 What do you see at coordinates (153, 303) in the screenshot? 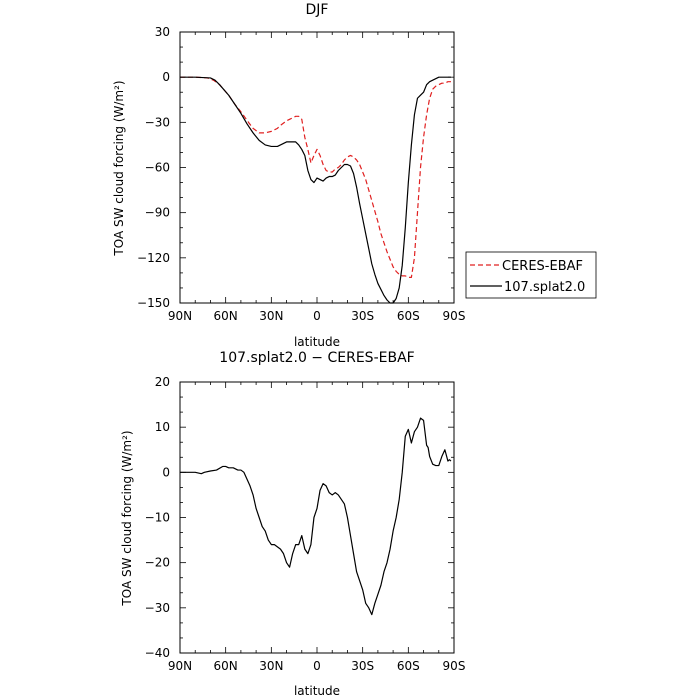
I see `top-y-tick-label: −150` at bounding box center [153, 303].